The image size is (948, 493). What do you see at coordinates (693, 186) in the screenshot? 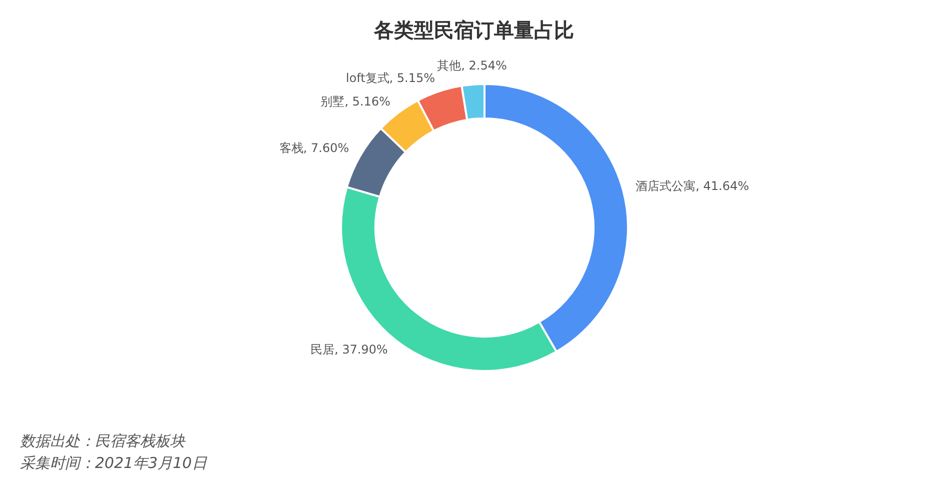
I see `slice-label: 酒店式公寓, 41.64%` at bounding box center [693, 186].